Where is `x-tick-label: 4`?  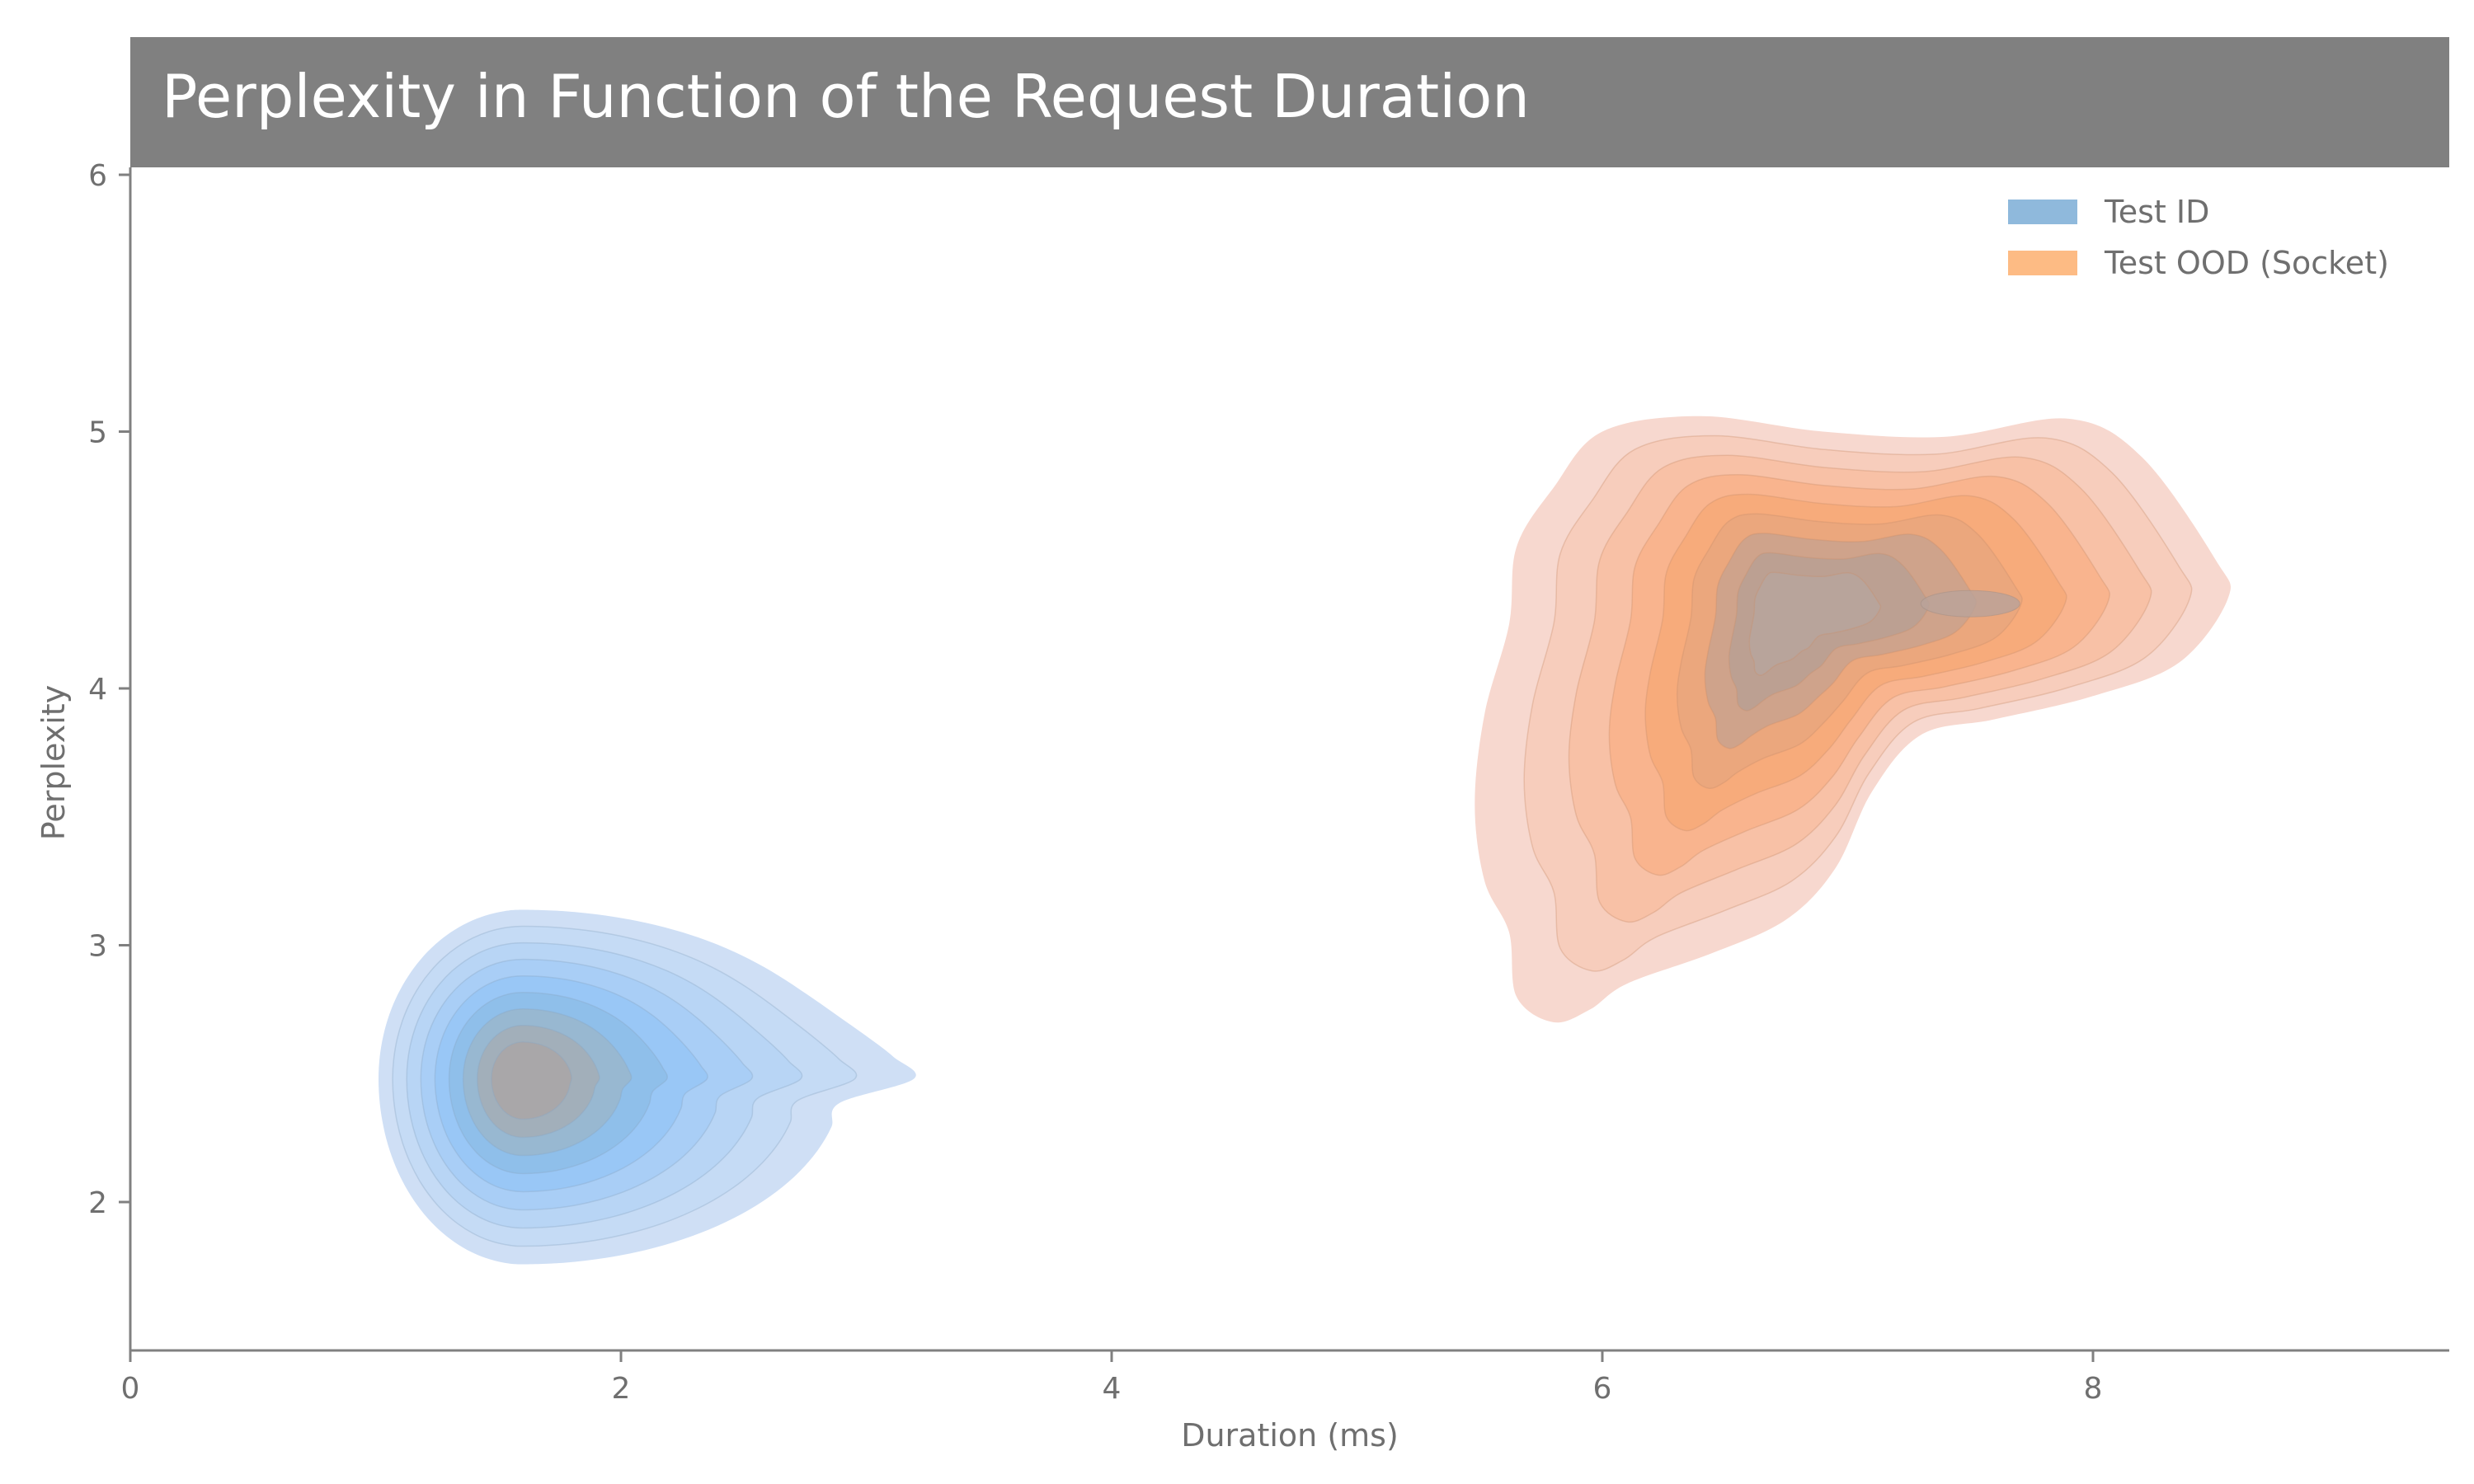
x-tick-label: 4 is located at coordinates (1112, 1389).